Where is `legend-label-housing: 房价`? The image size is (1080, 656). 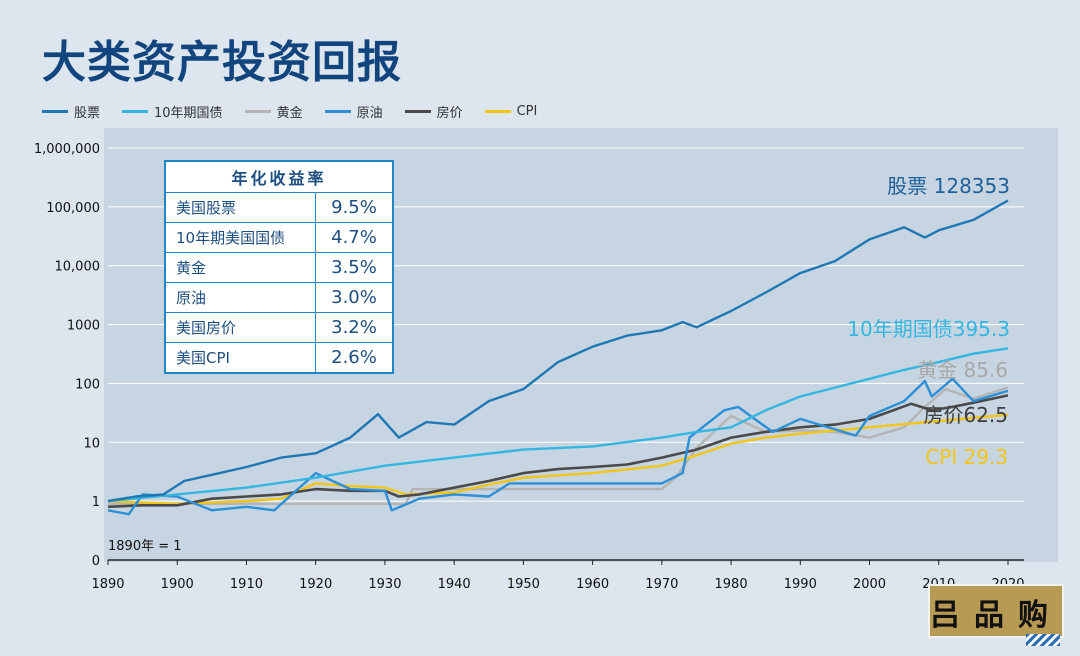 legend-label-housing: 房价 is located at coordinates (449, 113).